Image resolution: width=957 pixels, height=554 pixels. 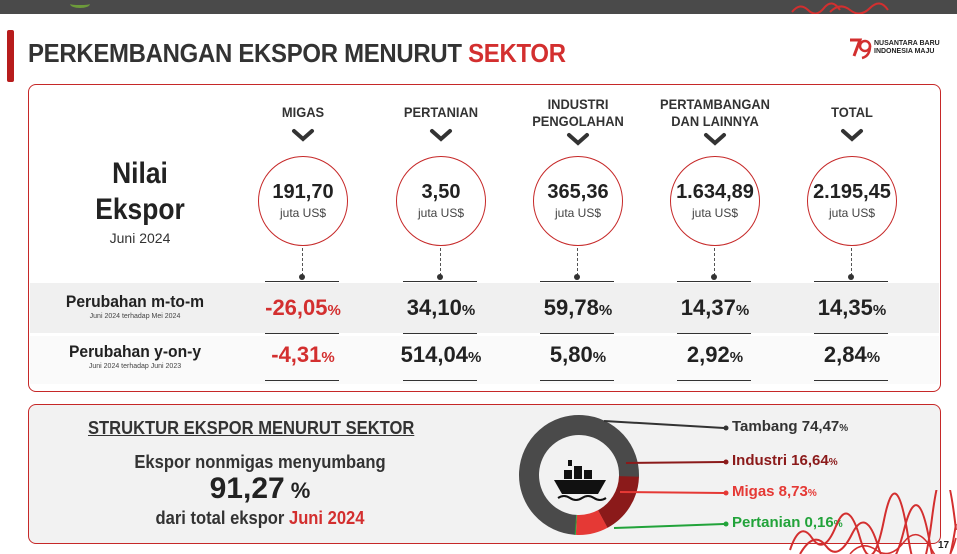 What do you see at coordinates (140, 173) in the screenshot?
I see `nilai-line1: Nilai` at bounding box center [140, 173].